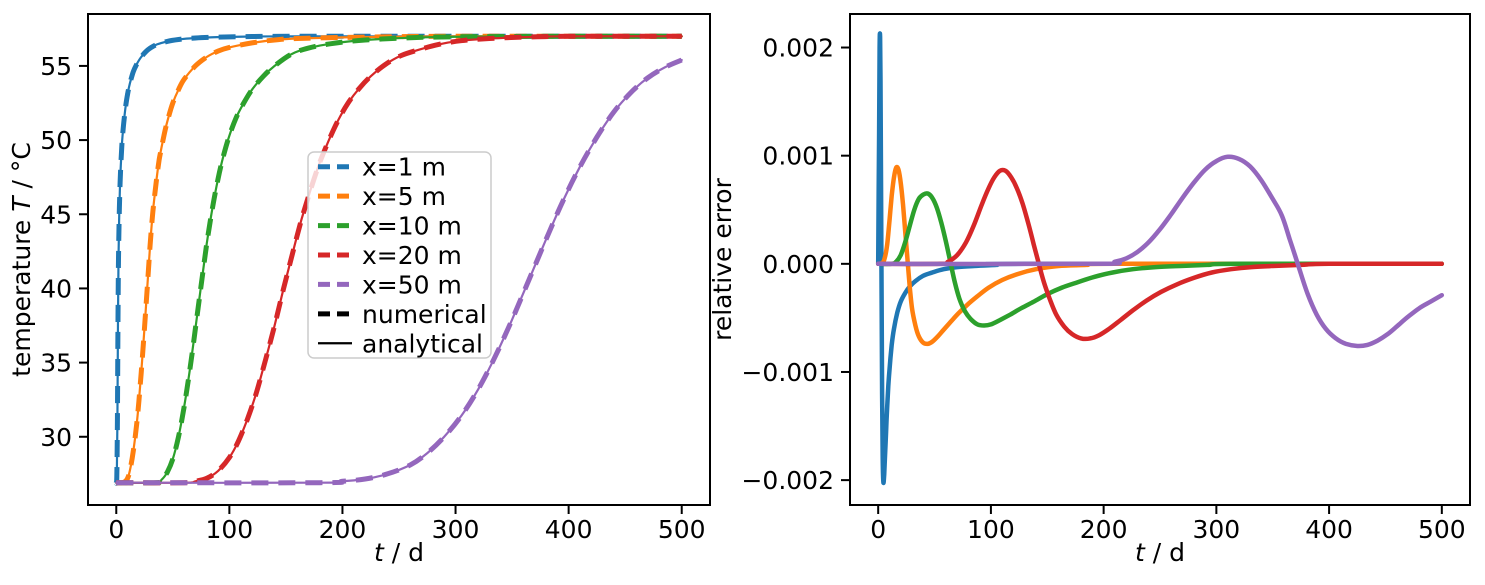 This screenshot has height=585, width=1485. What do you see at coordinates (798, 156) in the screenshot?
I see `y-tick-label: 0.001` at bounding box center [798, 156].